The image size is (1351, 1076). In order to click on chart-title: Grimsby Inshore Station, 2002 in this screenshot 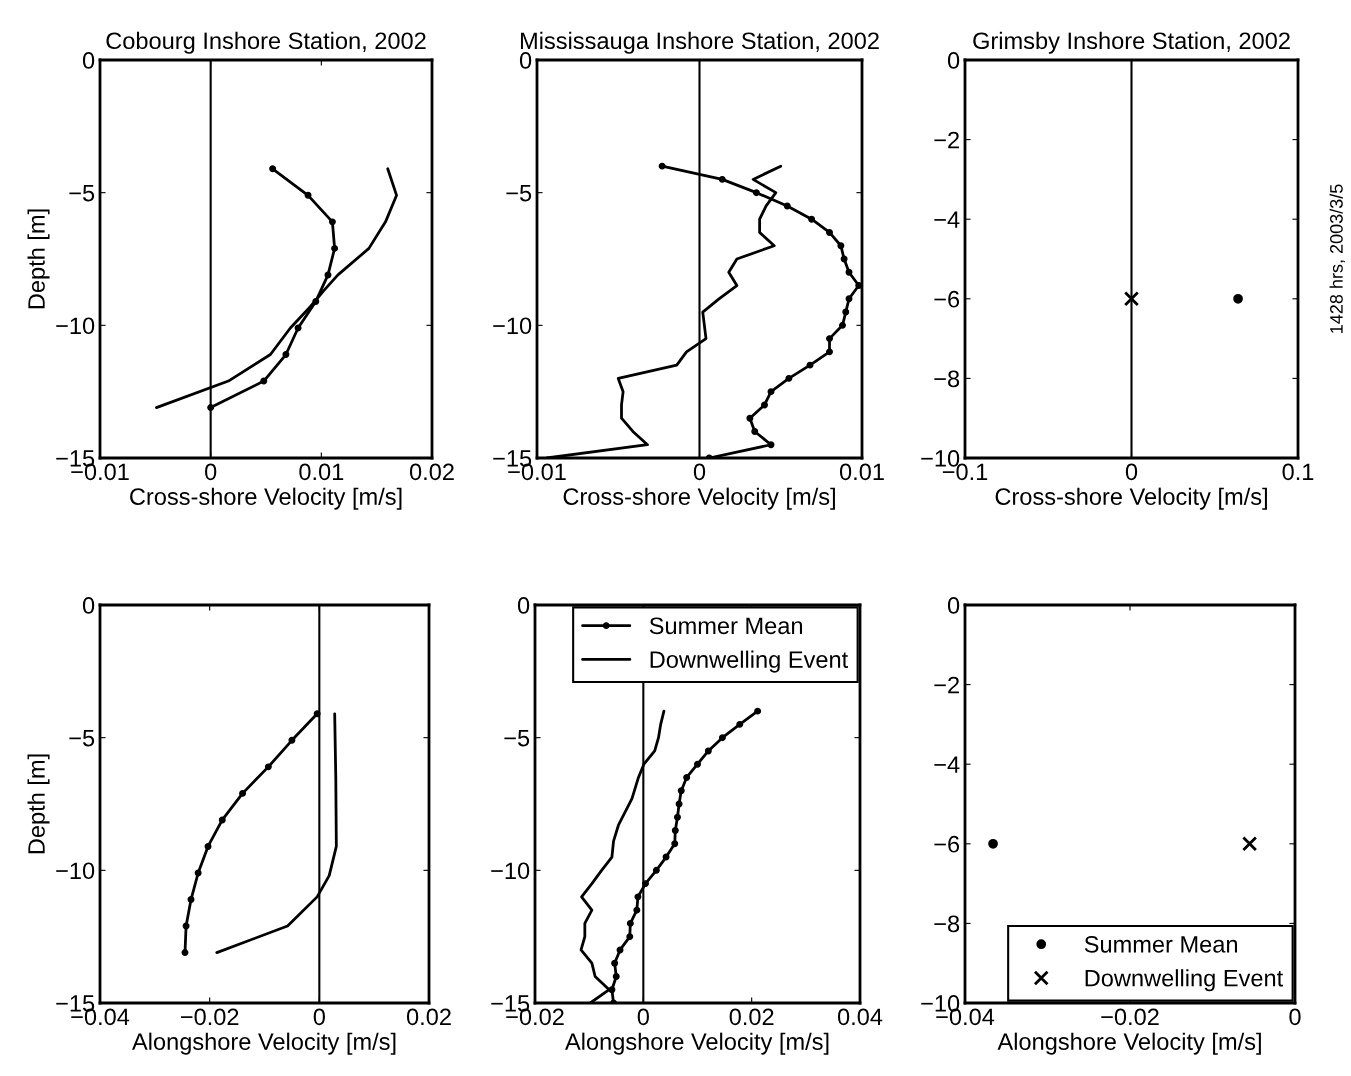, I will do `click(1131, 42)`.